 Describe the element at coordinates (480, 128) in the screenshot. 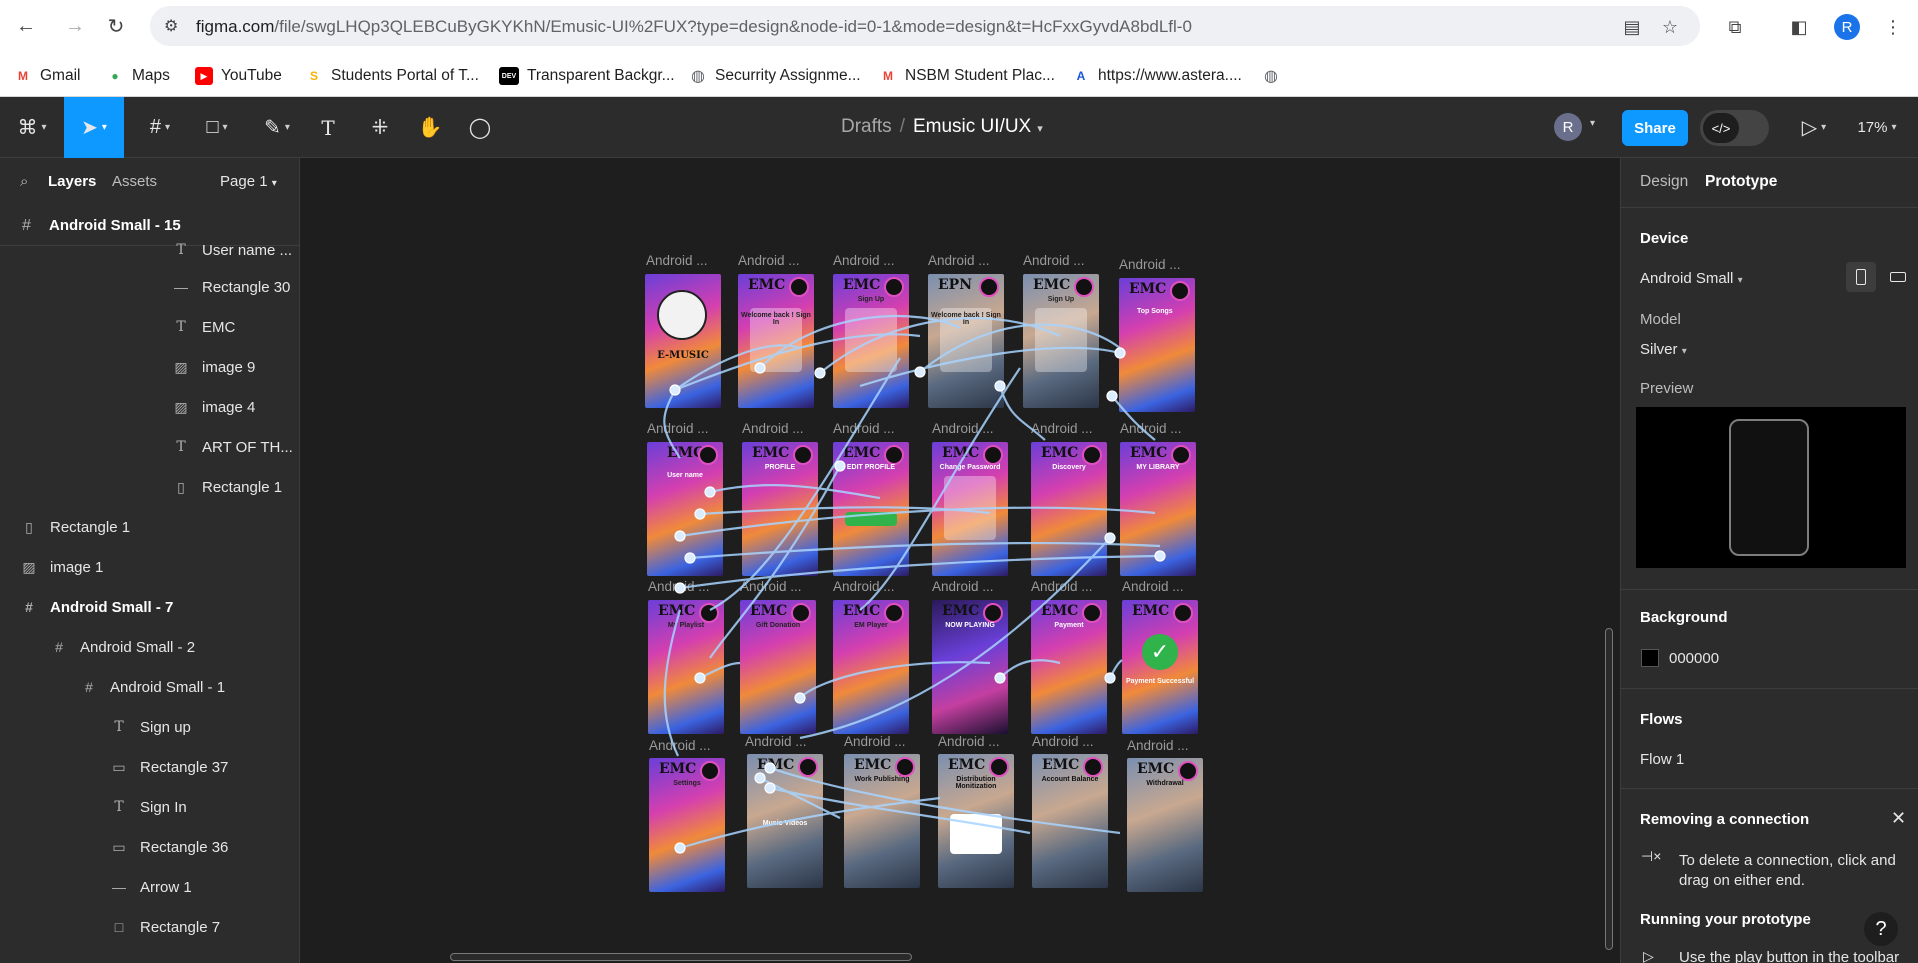

I see `comment-tool-icon: ◯` at that location.